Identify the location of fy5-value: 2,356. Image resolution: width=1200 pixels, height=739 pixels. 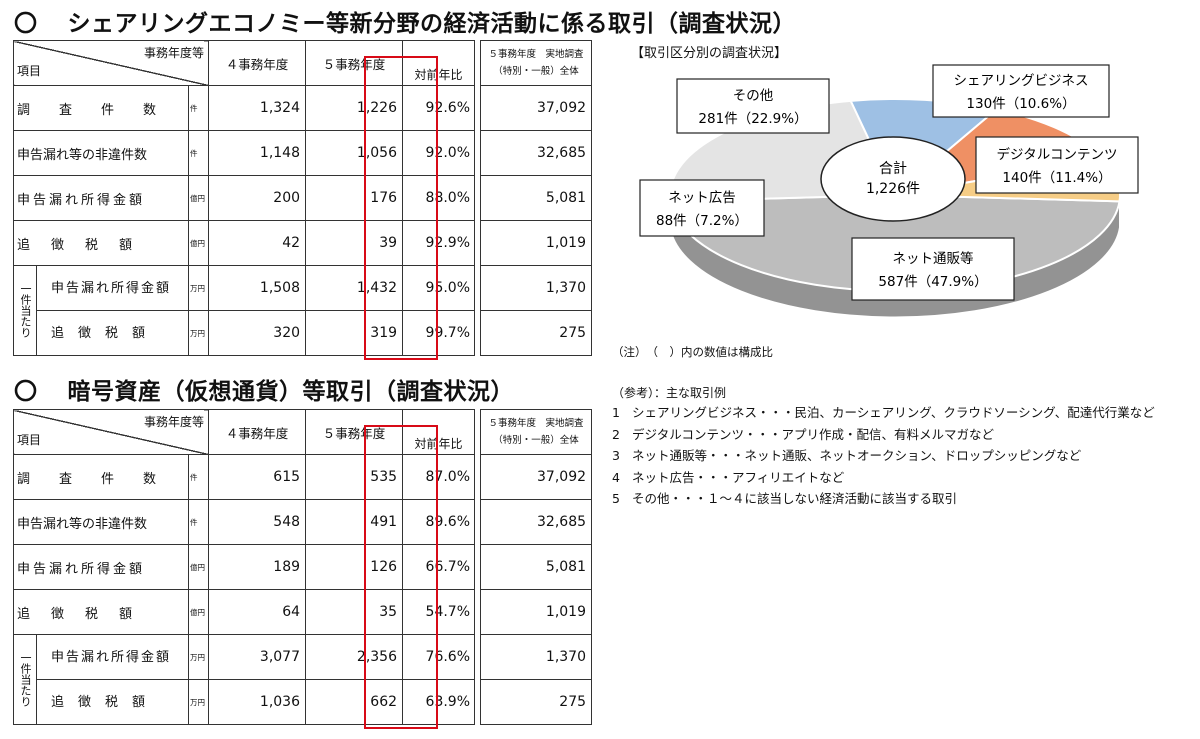
(354, 657).